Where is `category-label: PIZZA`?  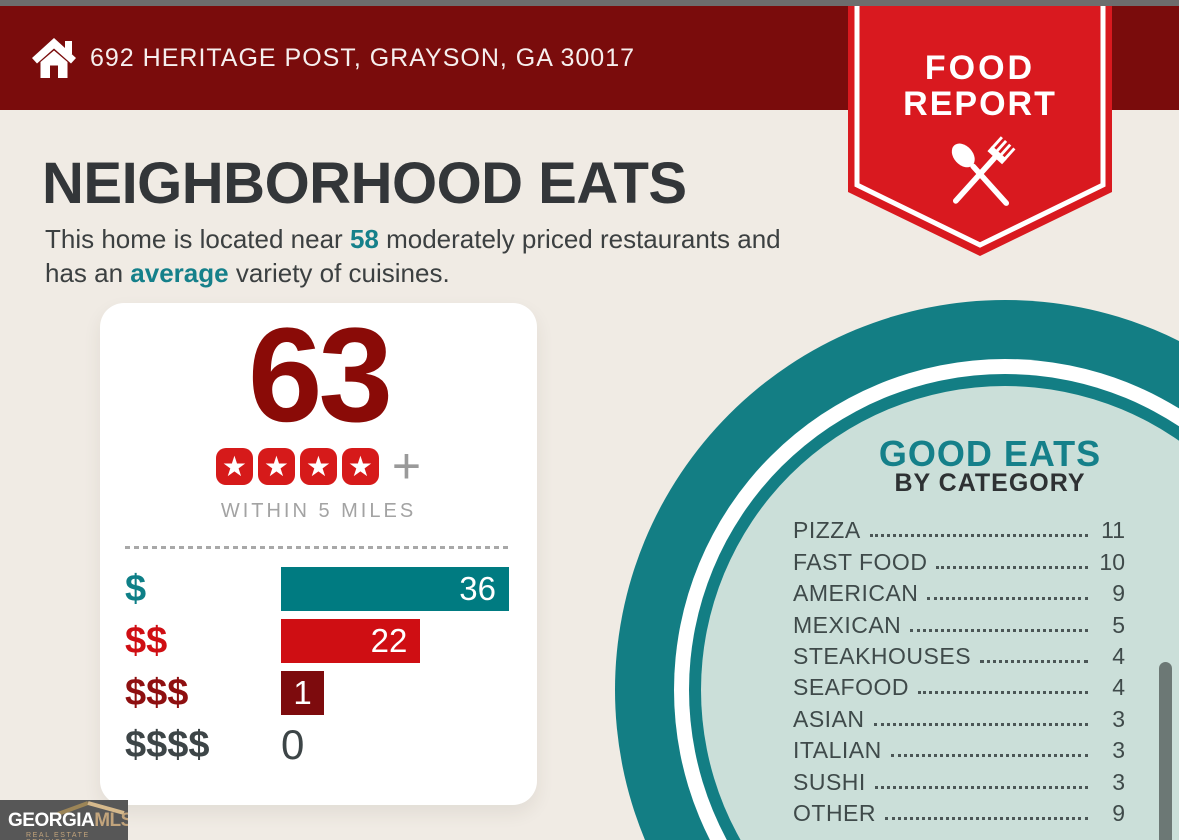
category-label: PIZZA is located at coordinates (827, 530).